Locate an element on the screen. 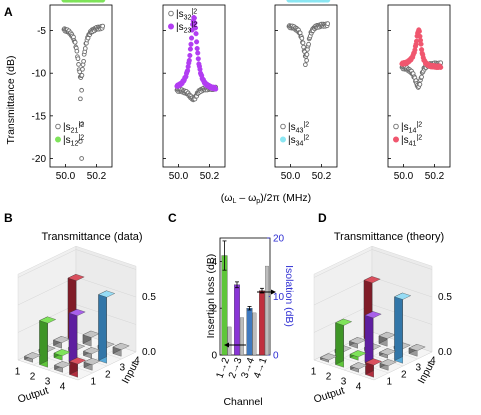  legend: |s14|2|s41|2 is located at coordinates (407, 135).